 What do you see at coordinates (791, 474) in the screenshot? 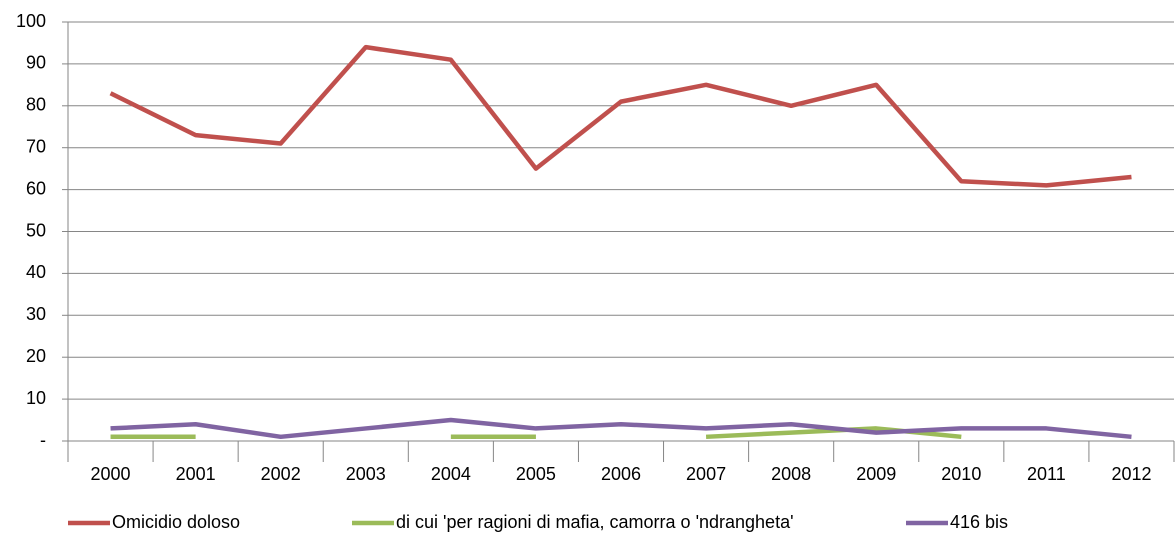
I see `x-tick-label: 2008` at bounding box center [791, 474].